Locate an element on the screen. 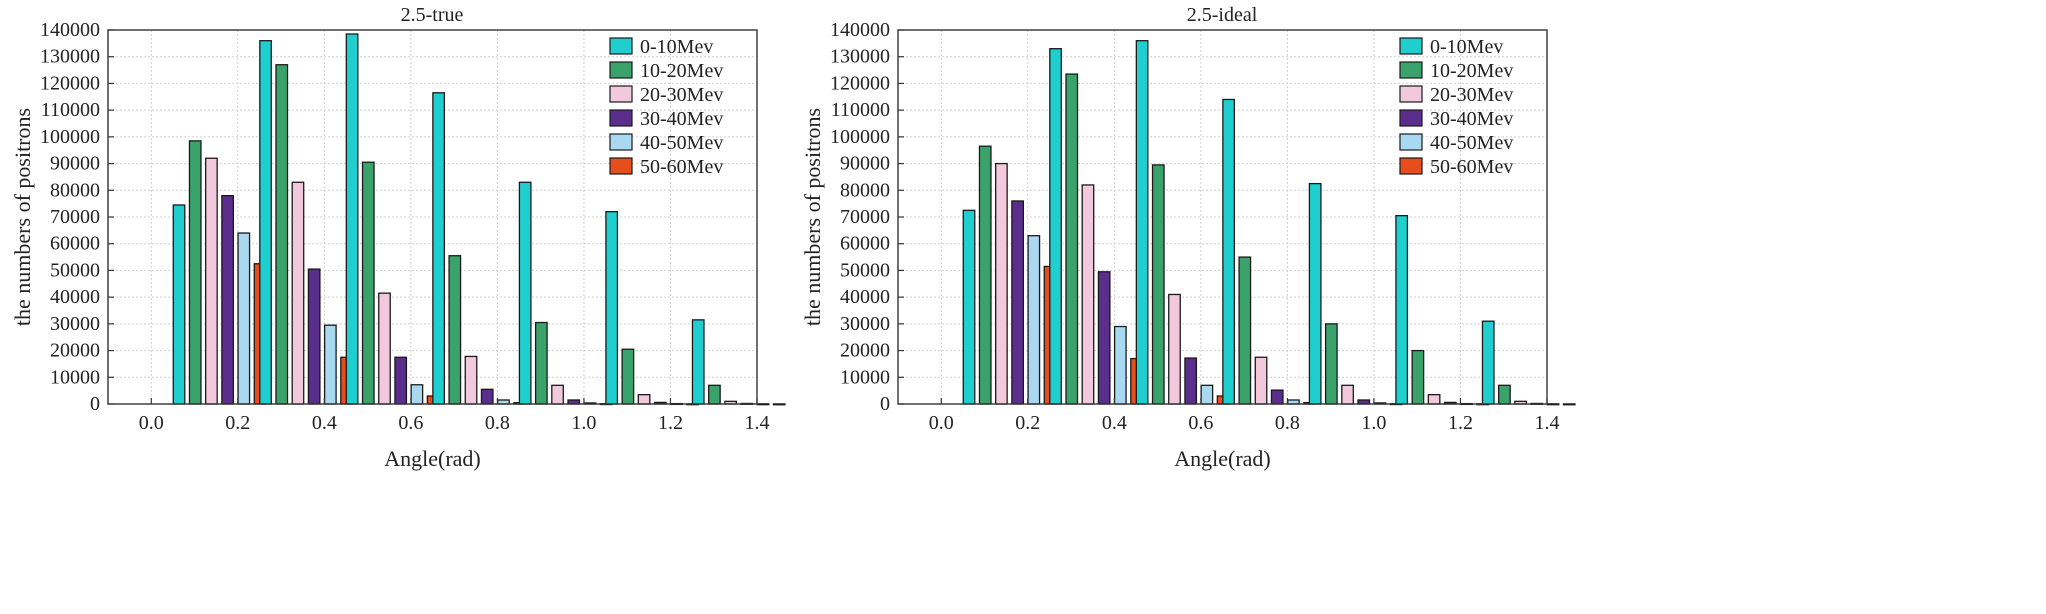  y-tick-label: 120000 is located at coordinates (860, 83).